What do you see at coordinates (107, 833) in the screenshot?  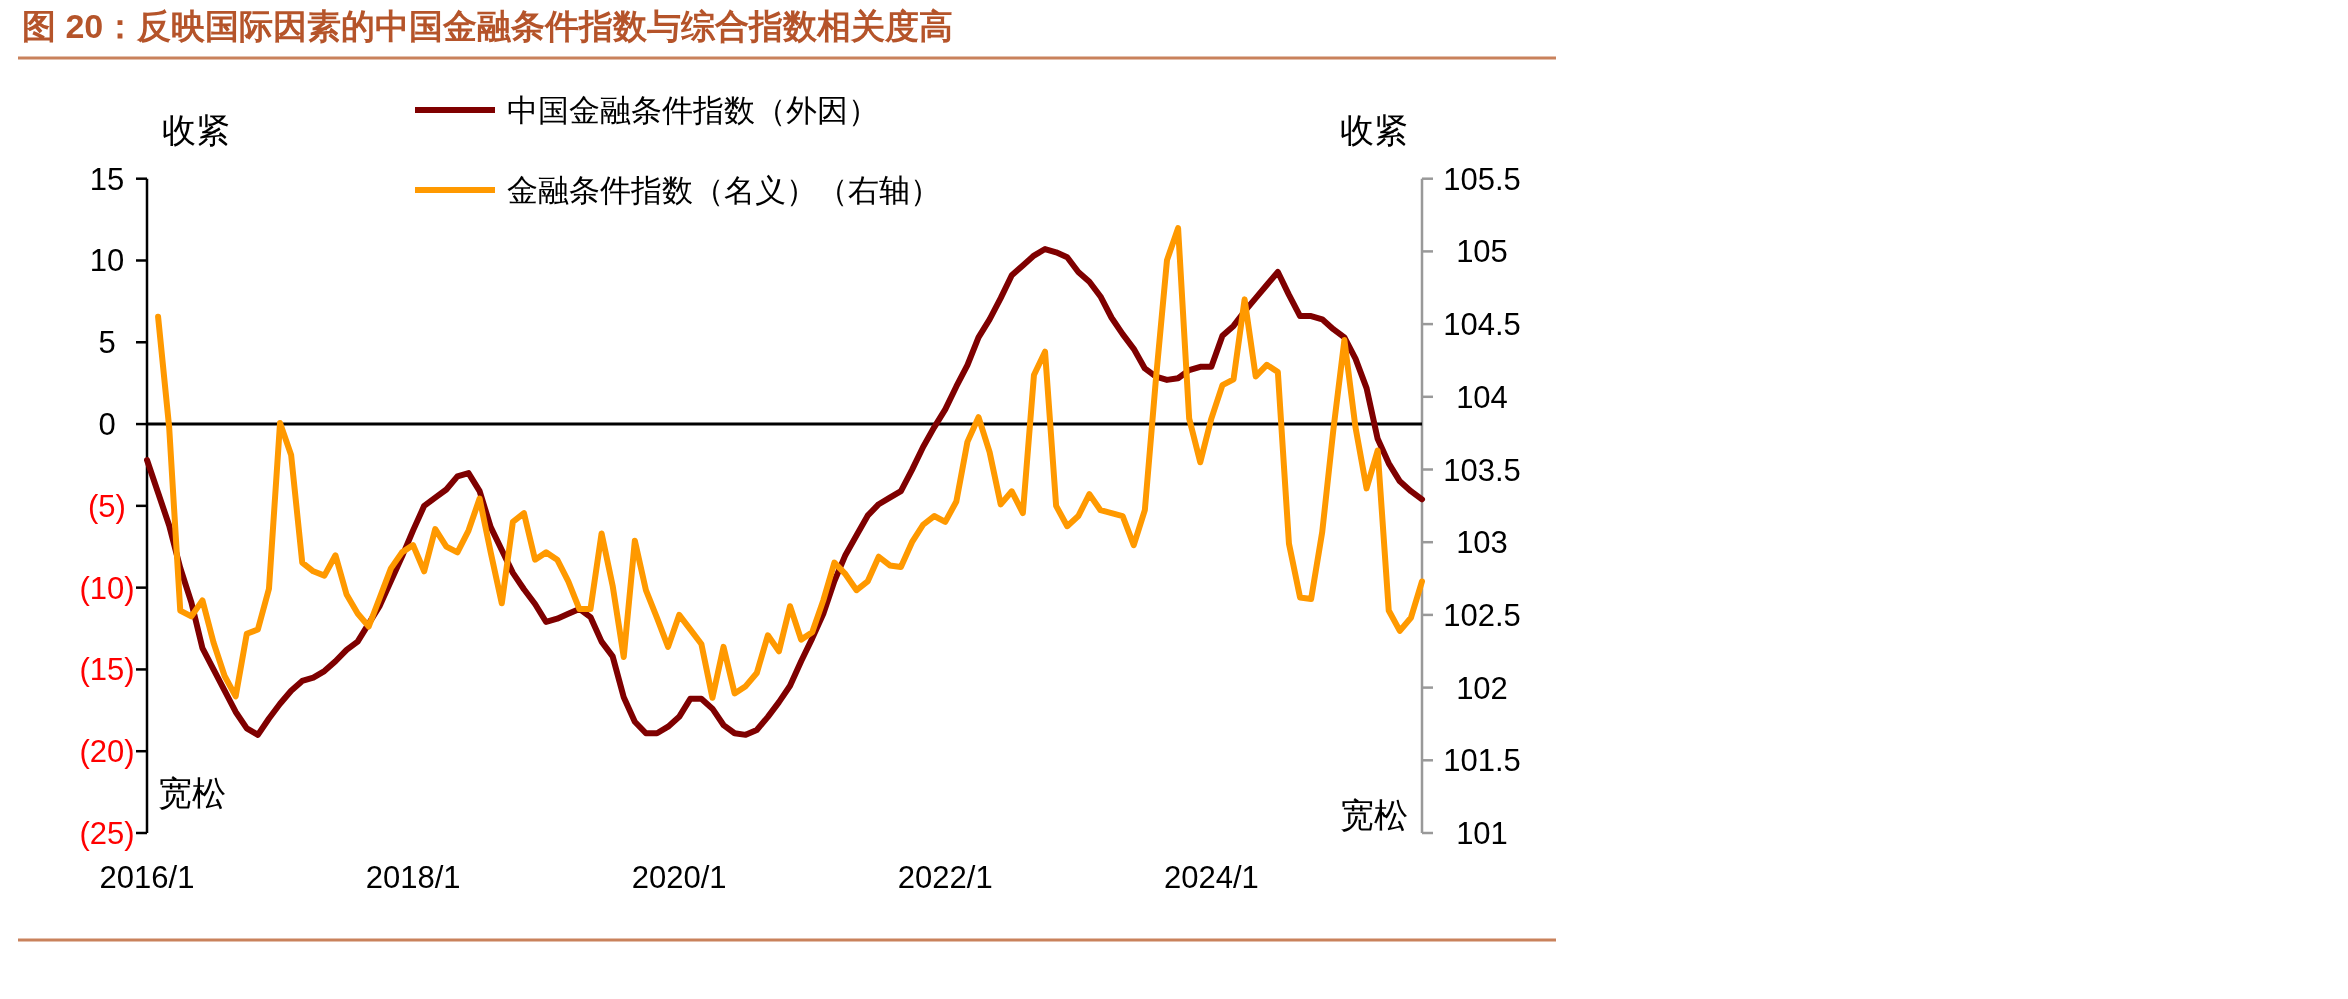 I see `y-tick-label: (25)` at bounding box center [107, 833].